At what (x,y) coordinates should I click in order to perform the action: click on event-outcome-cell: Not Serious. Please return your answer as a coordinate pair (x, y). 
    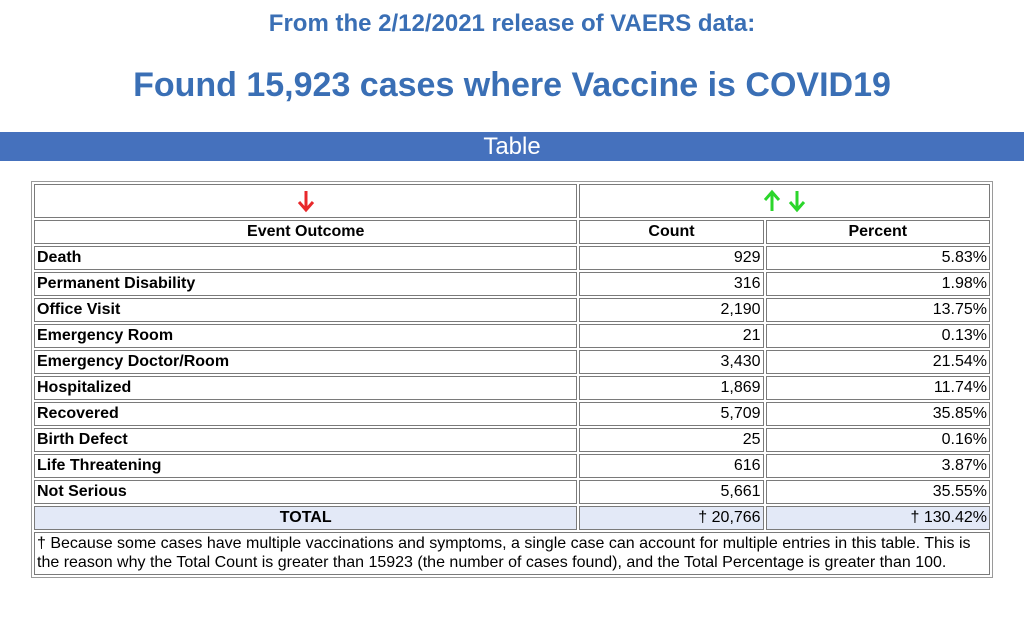
    Looking at the image, I should click on (306, 492).